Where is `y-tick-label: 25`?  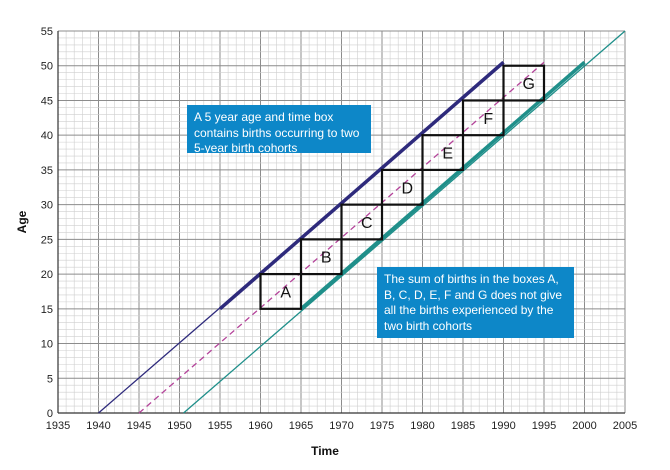 y-tick-label: 25 is located at coordinates (47, 240).